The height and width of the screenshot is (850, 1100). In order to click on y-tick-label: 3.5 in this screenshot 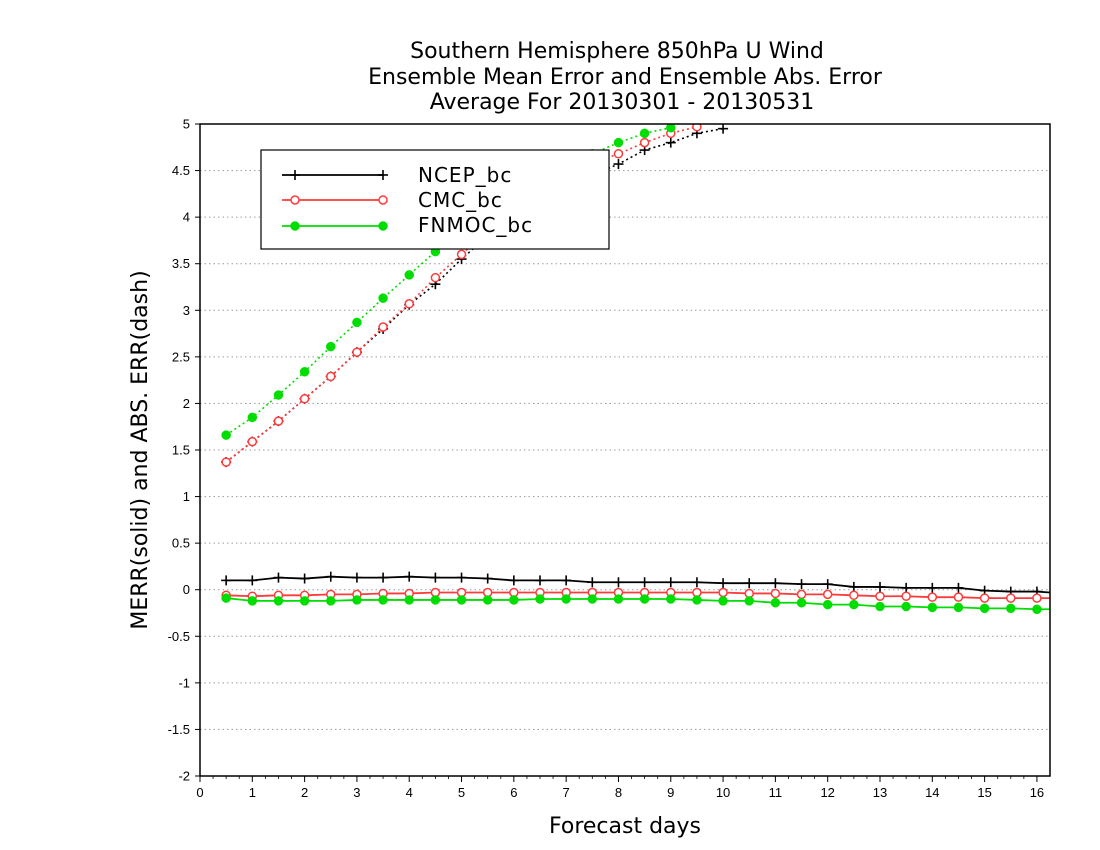, I will do `click(181, 263)`.